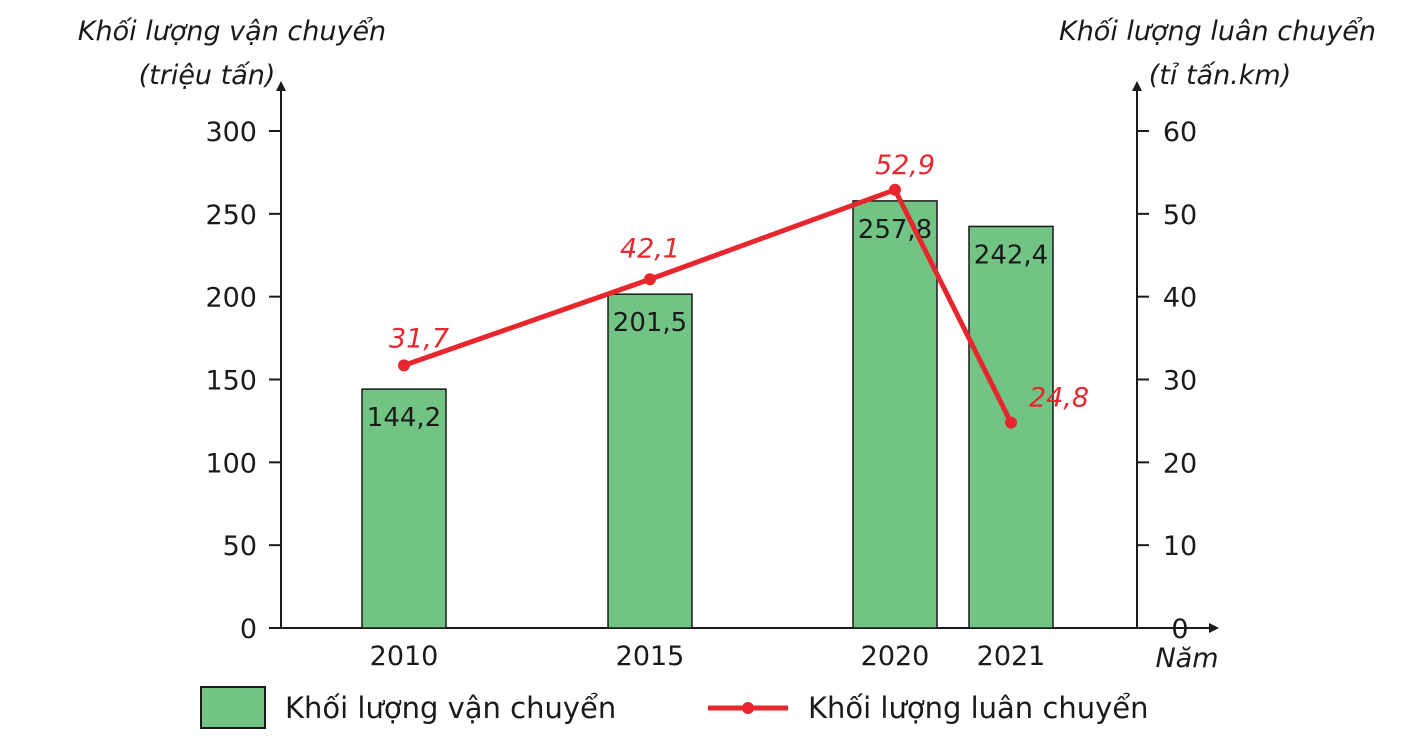 The image size is (1420, 748). I want to click on left-tick-label: 50, so click(240, 546).